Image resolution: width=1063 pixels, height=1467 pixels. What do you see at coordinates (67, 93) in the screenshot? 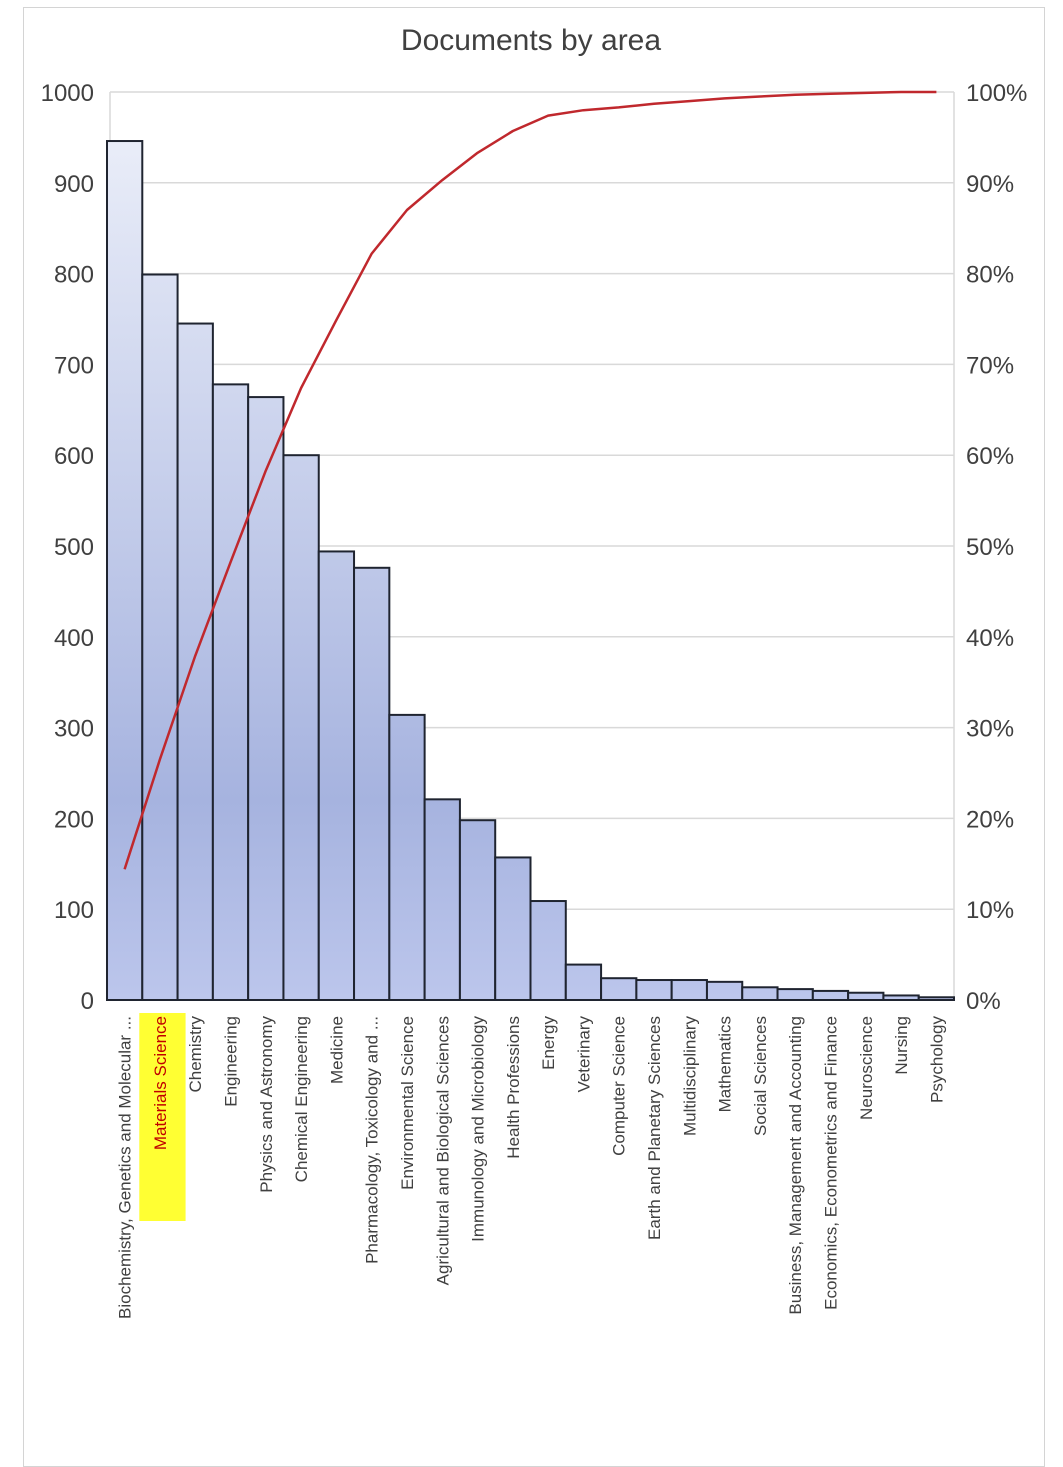
I see `y-tick-label: 1000` at bounding box center [67, 93].